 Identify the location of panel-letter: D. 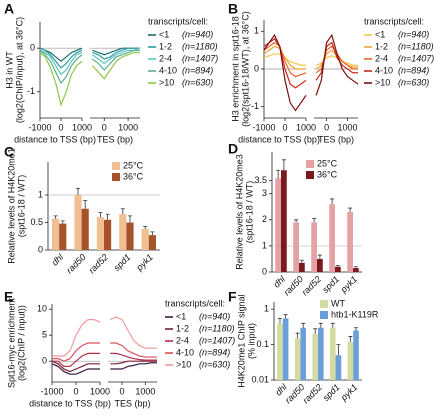
(233, 149).